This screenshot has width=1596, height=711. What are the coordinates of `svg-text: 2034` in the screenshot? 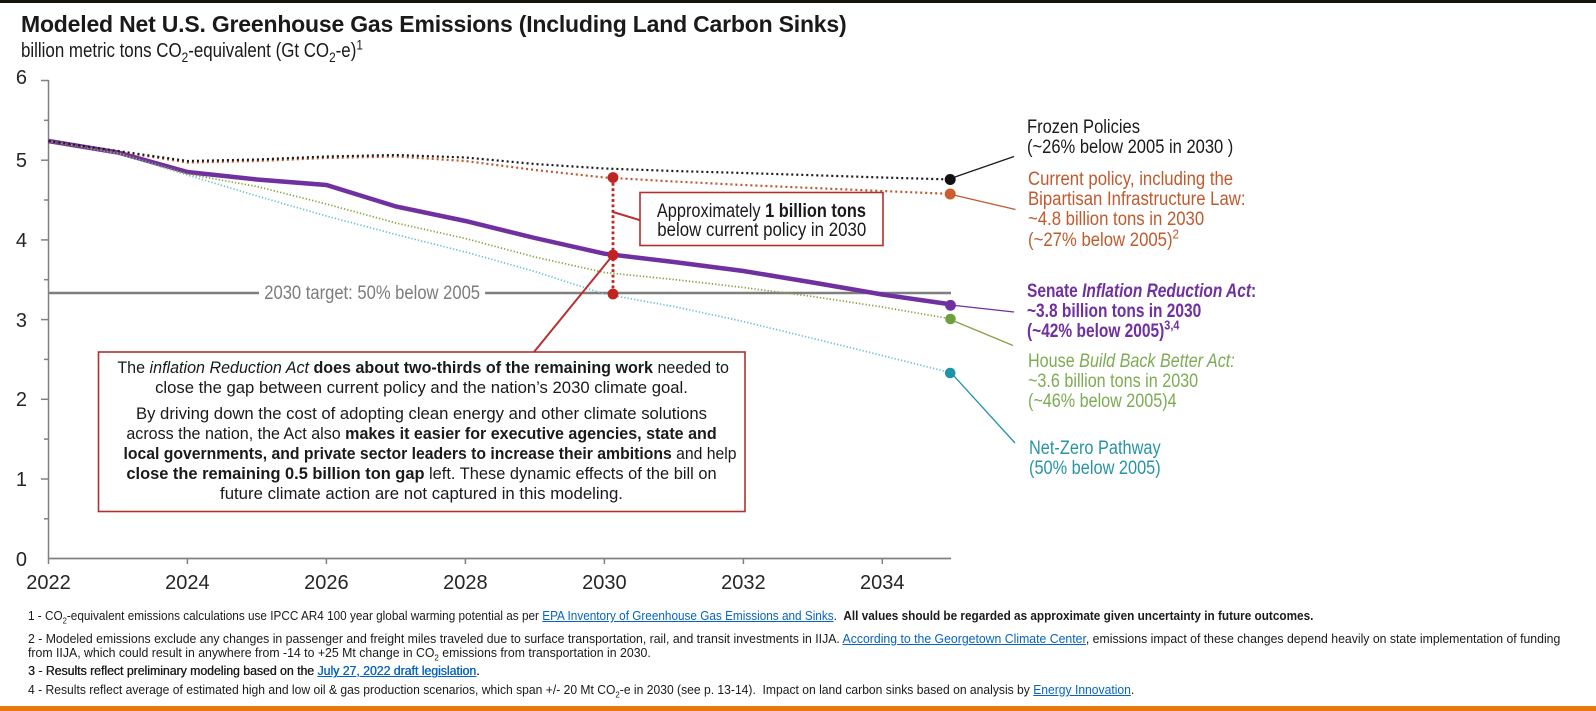 It's located at (882, 583).